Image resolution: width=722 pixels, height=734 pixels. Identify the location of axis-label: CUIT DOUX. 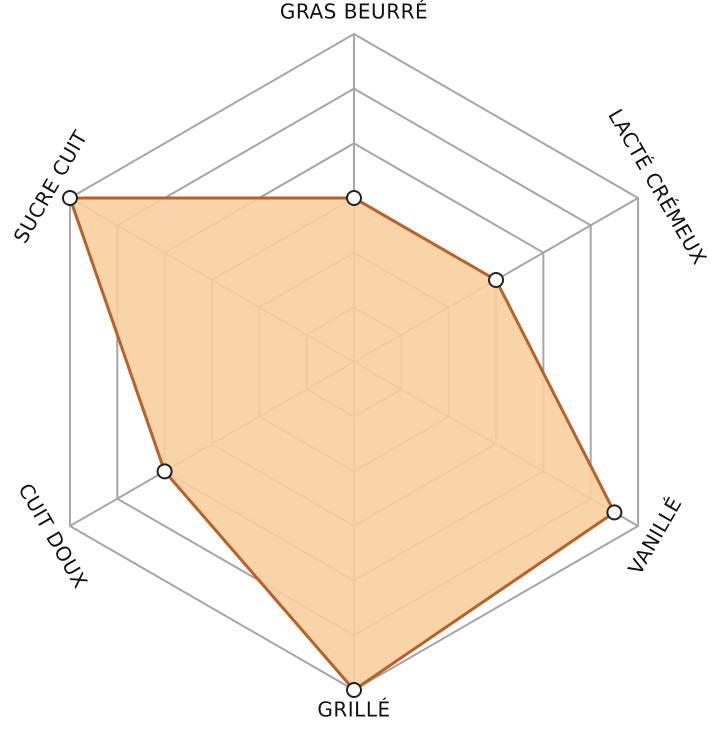
(52, 535).